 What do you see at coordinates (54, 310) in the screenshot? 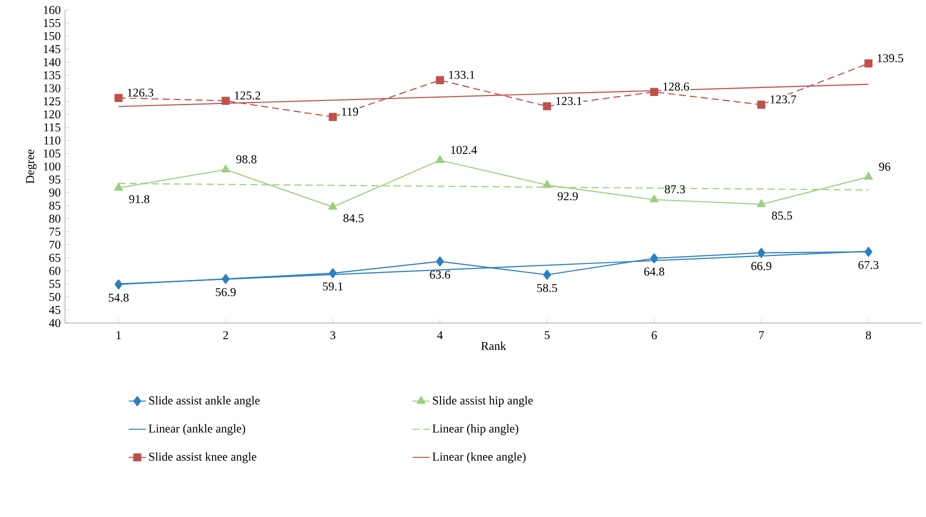
I see `y-tick-label: 45` at bounding box center [54, 310].